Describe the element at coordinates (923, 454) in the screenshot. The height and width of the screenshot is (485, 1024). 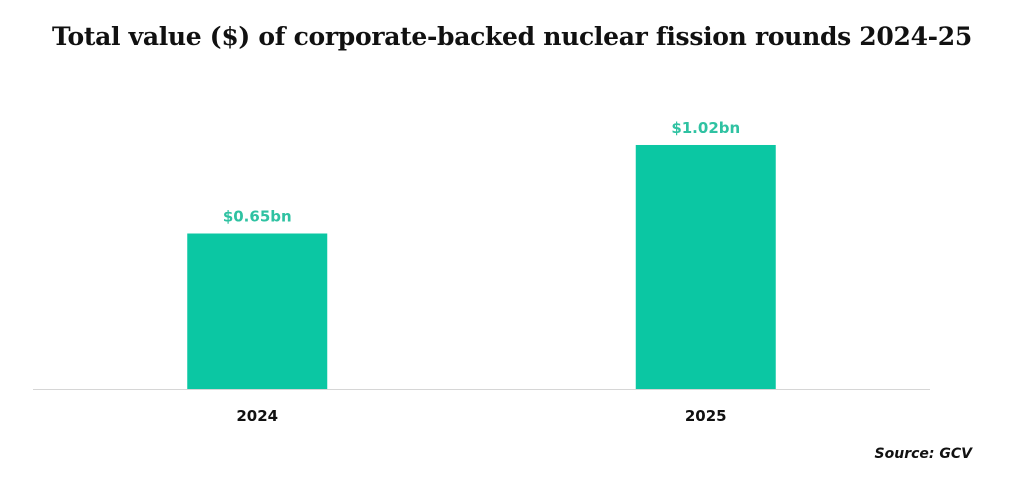
I see `source-note: Source: GCV` at that location.